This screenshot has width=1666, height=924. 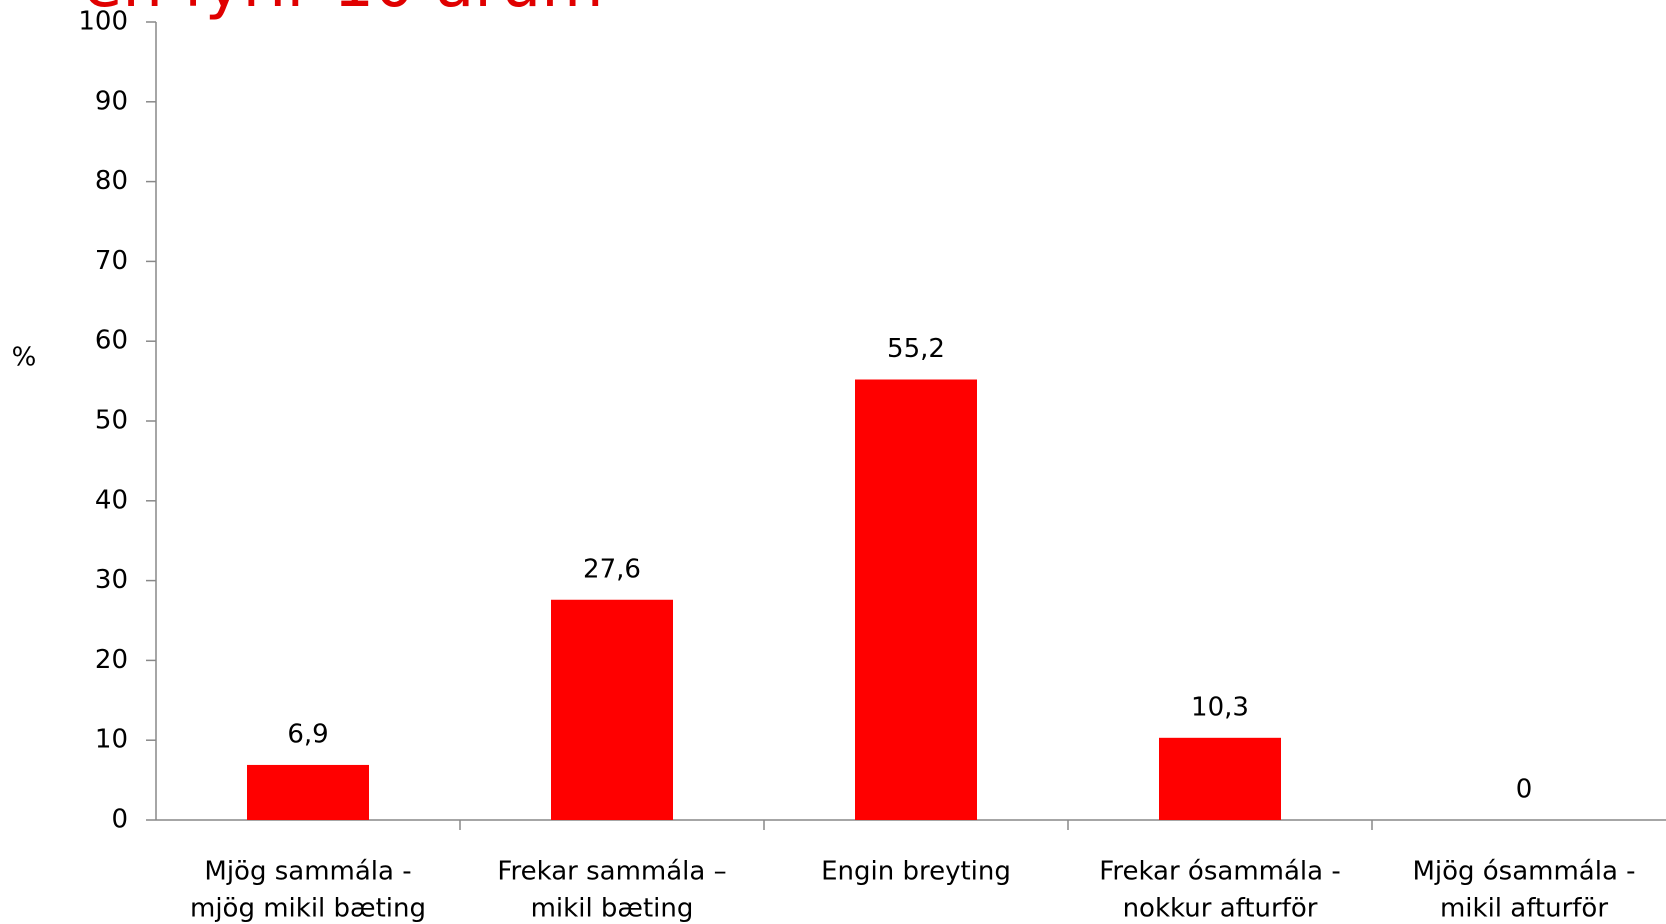 What do you see at coordinates (916, 872) in the screenshot?
I see `x-tick-label: Engin breyting` at bounding box center [916, 872].